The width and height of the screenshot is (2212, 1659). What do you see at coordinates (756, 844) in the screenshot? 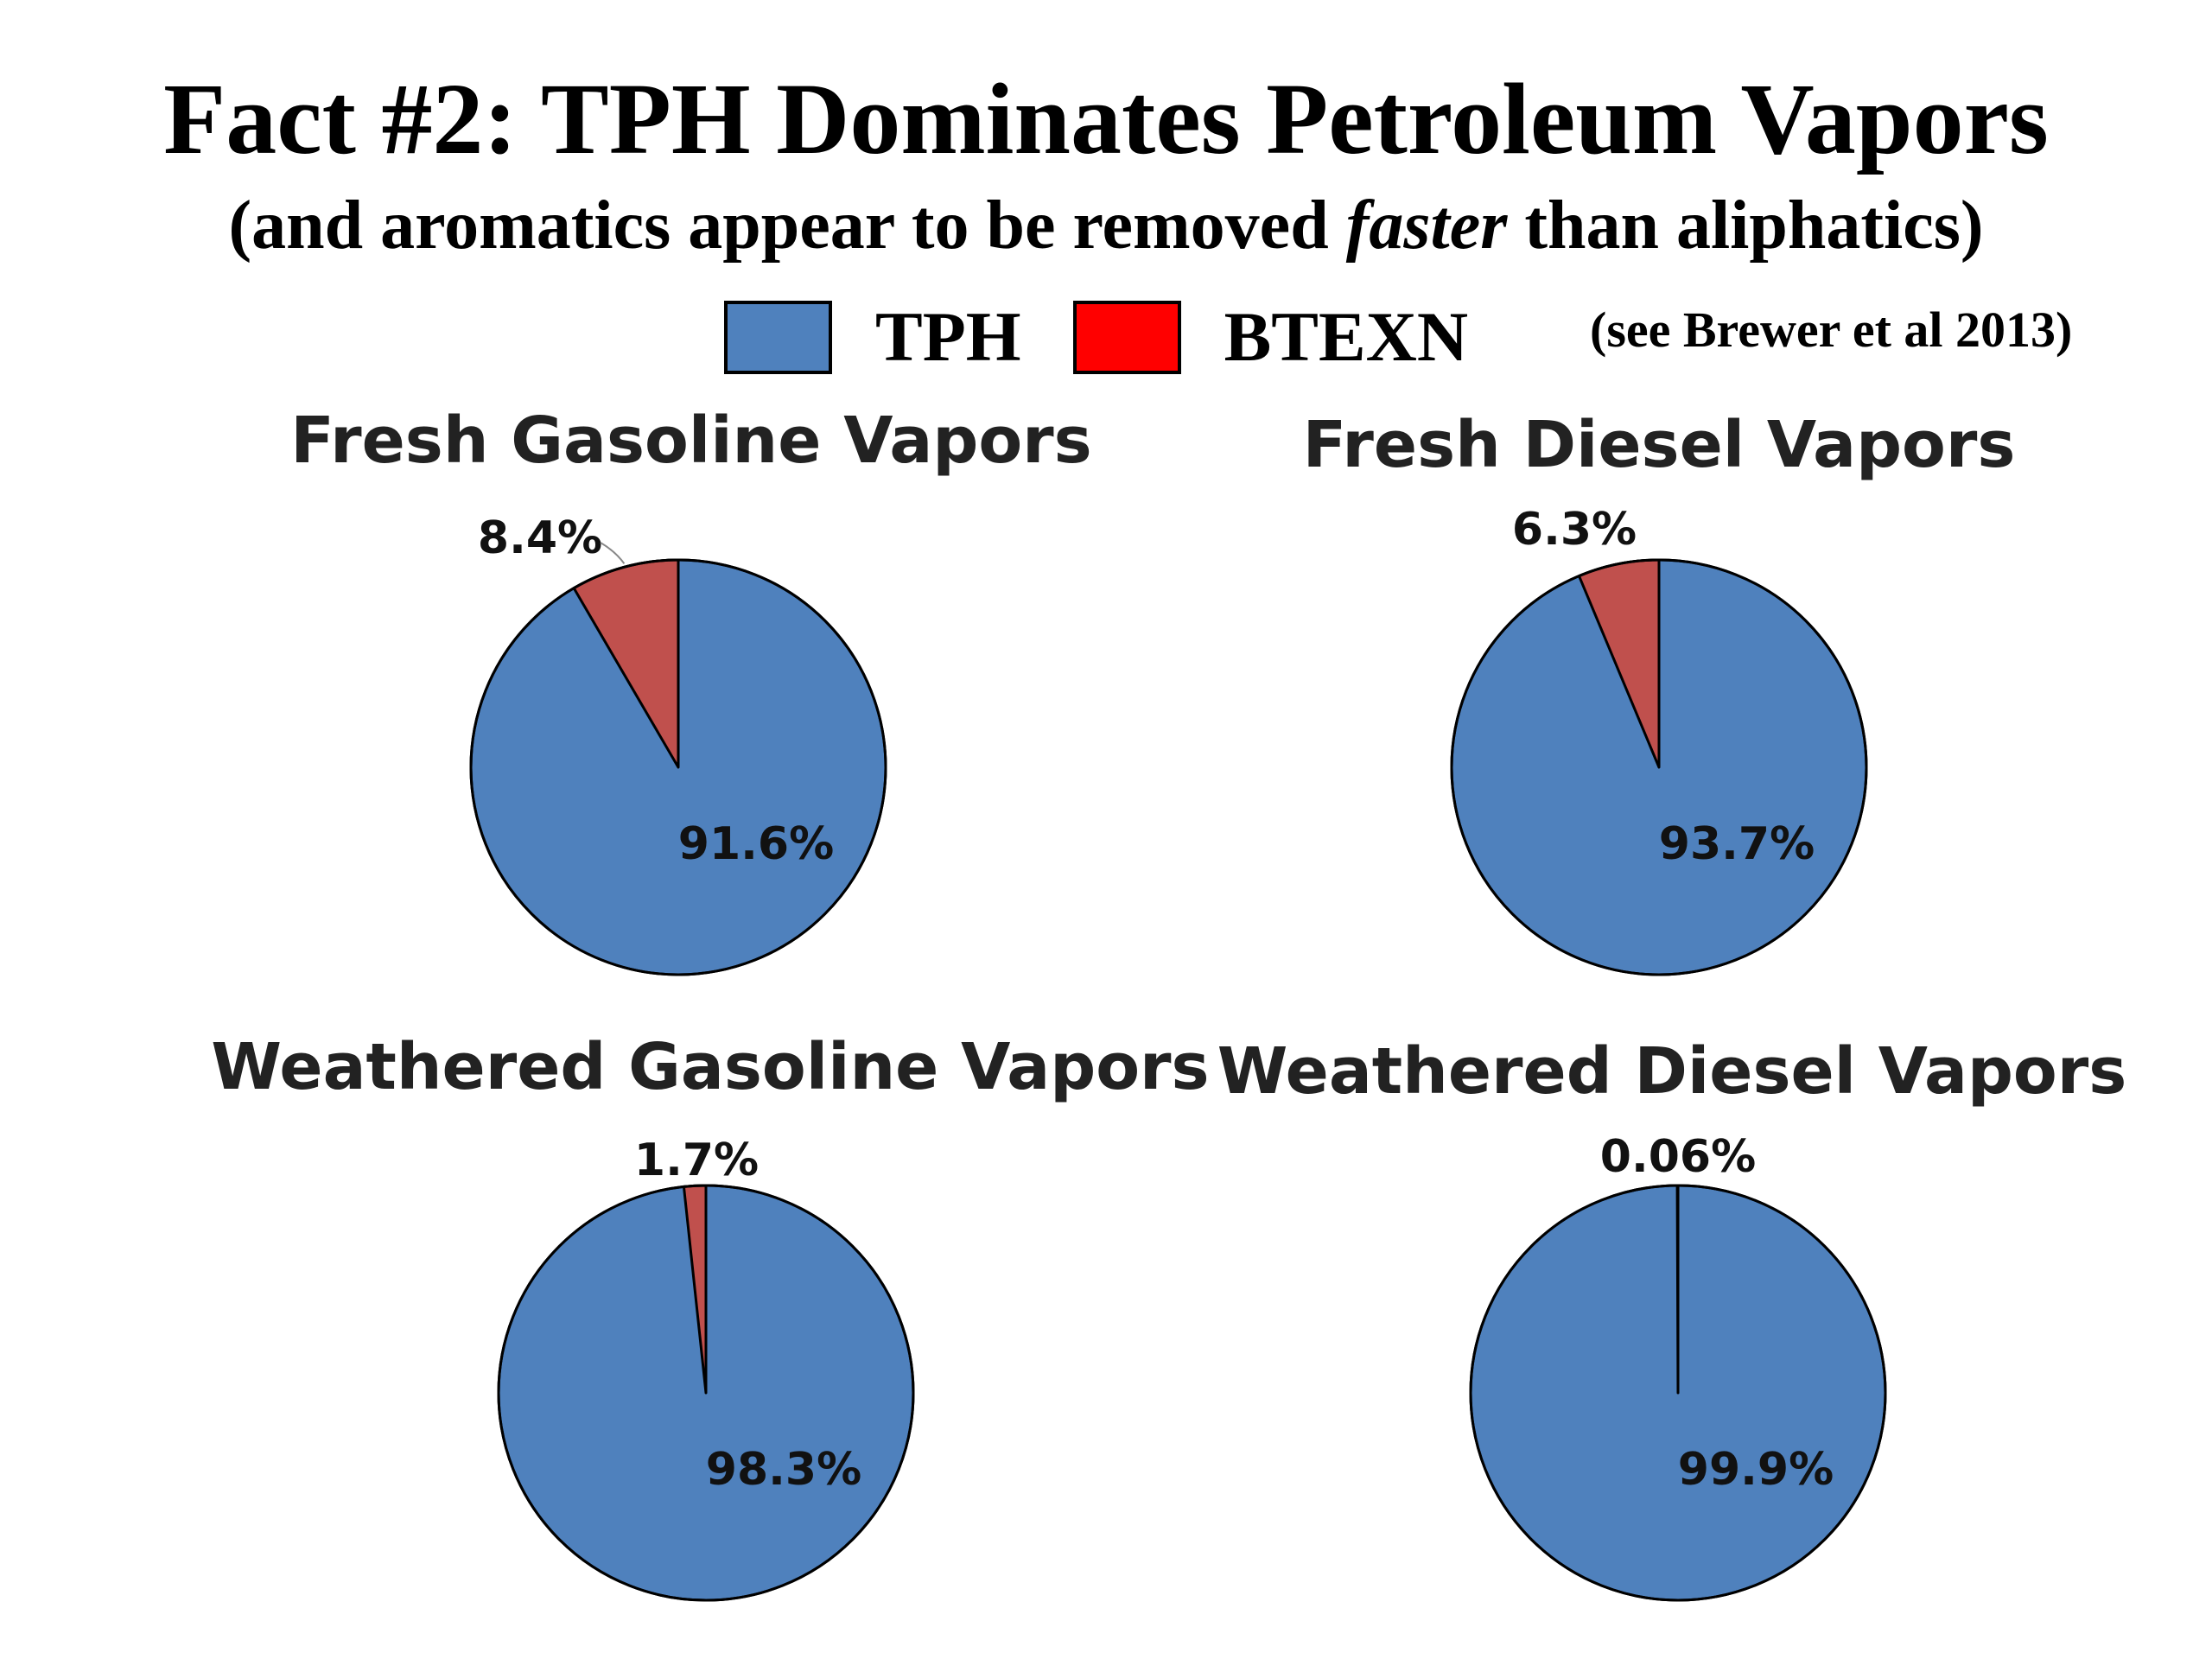
I see `data-label-tph-fresh-gasoline-vapors: 91.6%` at bounding box center [756, 844].